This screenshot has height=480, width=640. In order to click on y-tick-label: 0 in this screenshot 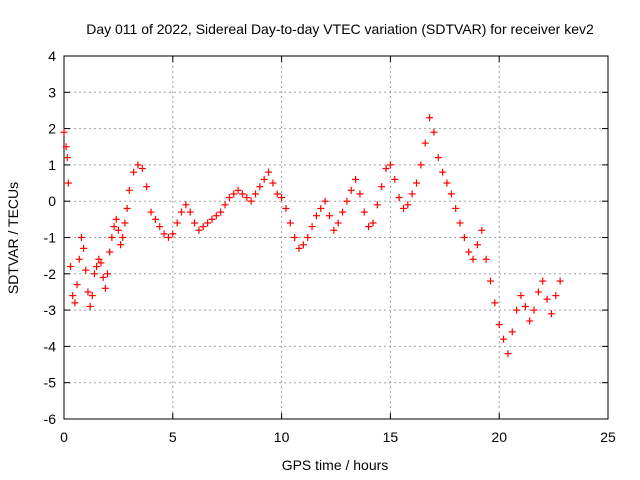, I will do `click(52, 201)`.